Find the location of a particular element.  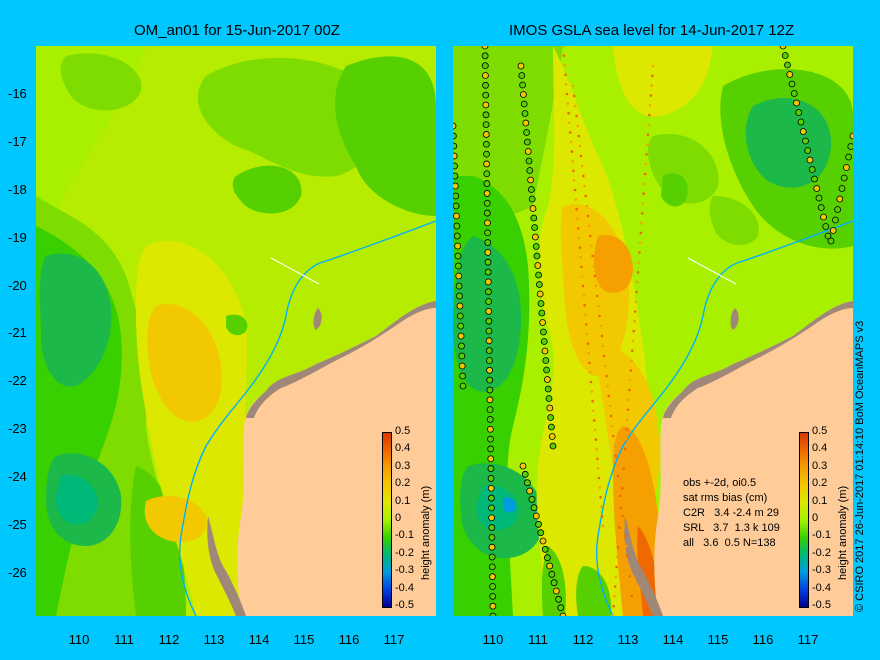

left-panel-title: OM_an01 for 15-Jun-2017 00Z is located at coordinates (237, 30).